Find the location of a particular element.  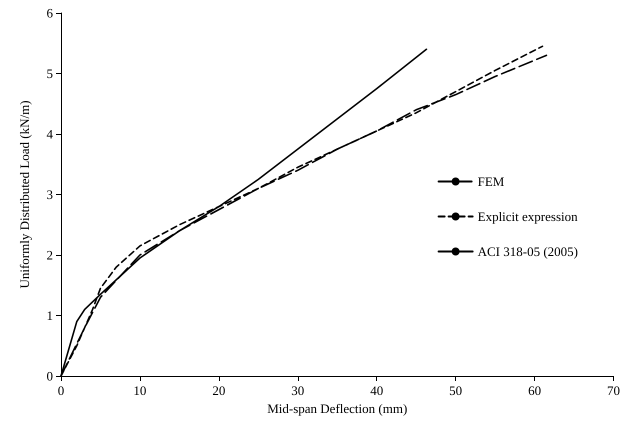

x-tick-label: 40 is located at coordinates (377, 390).